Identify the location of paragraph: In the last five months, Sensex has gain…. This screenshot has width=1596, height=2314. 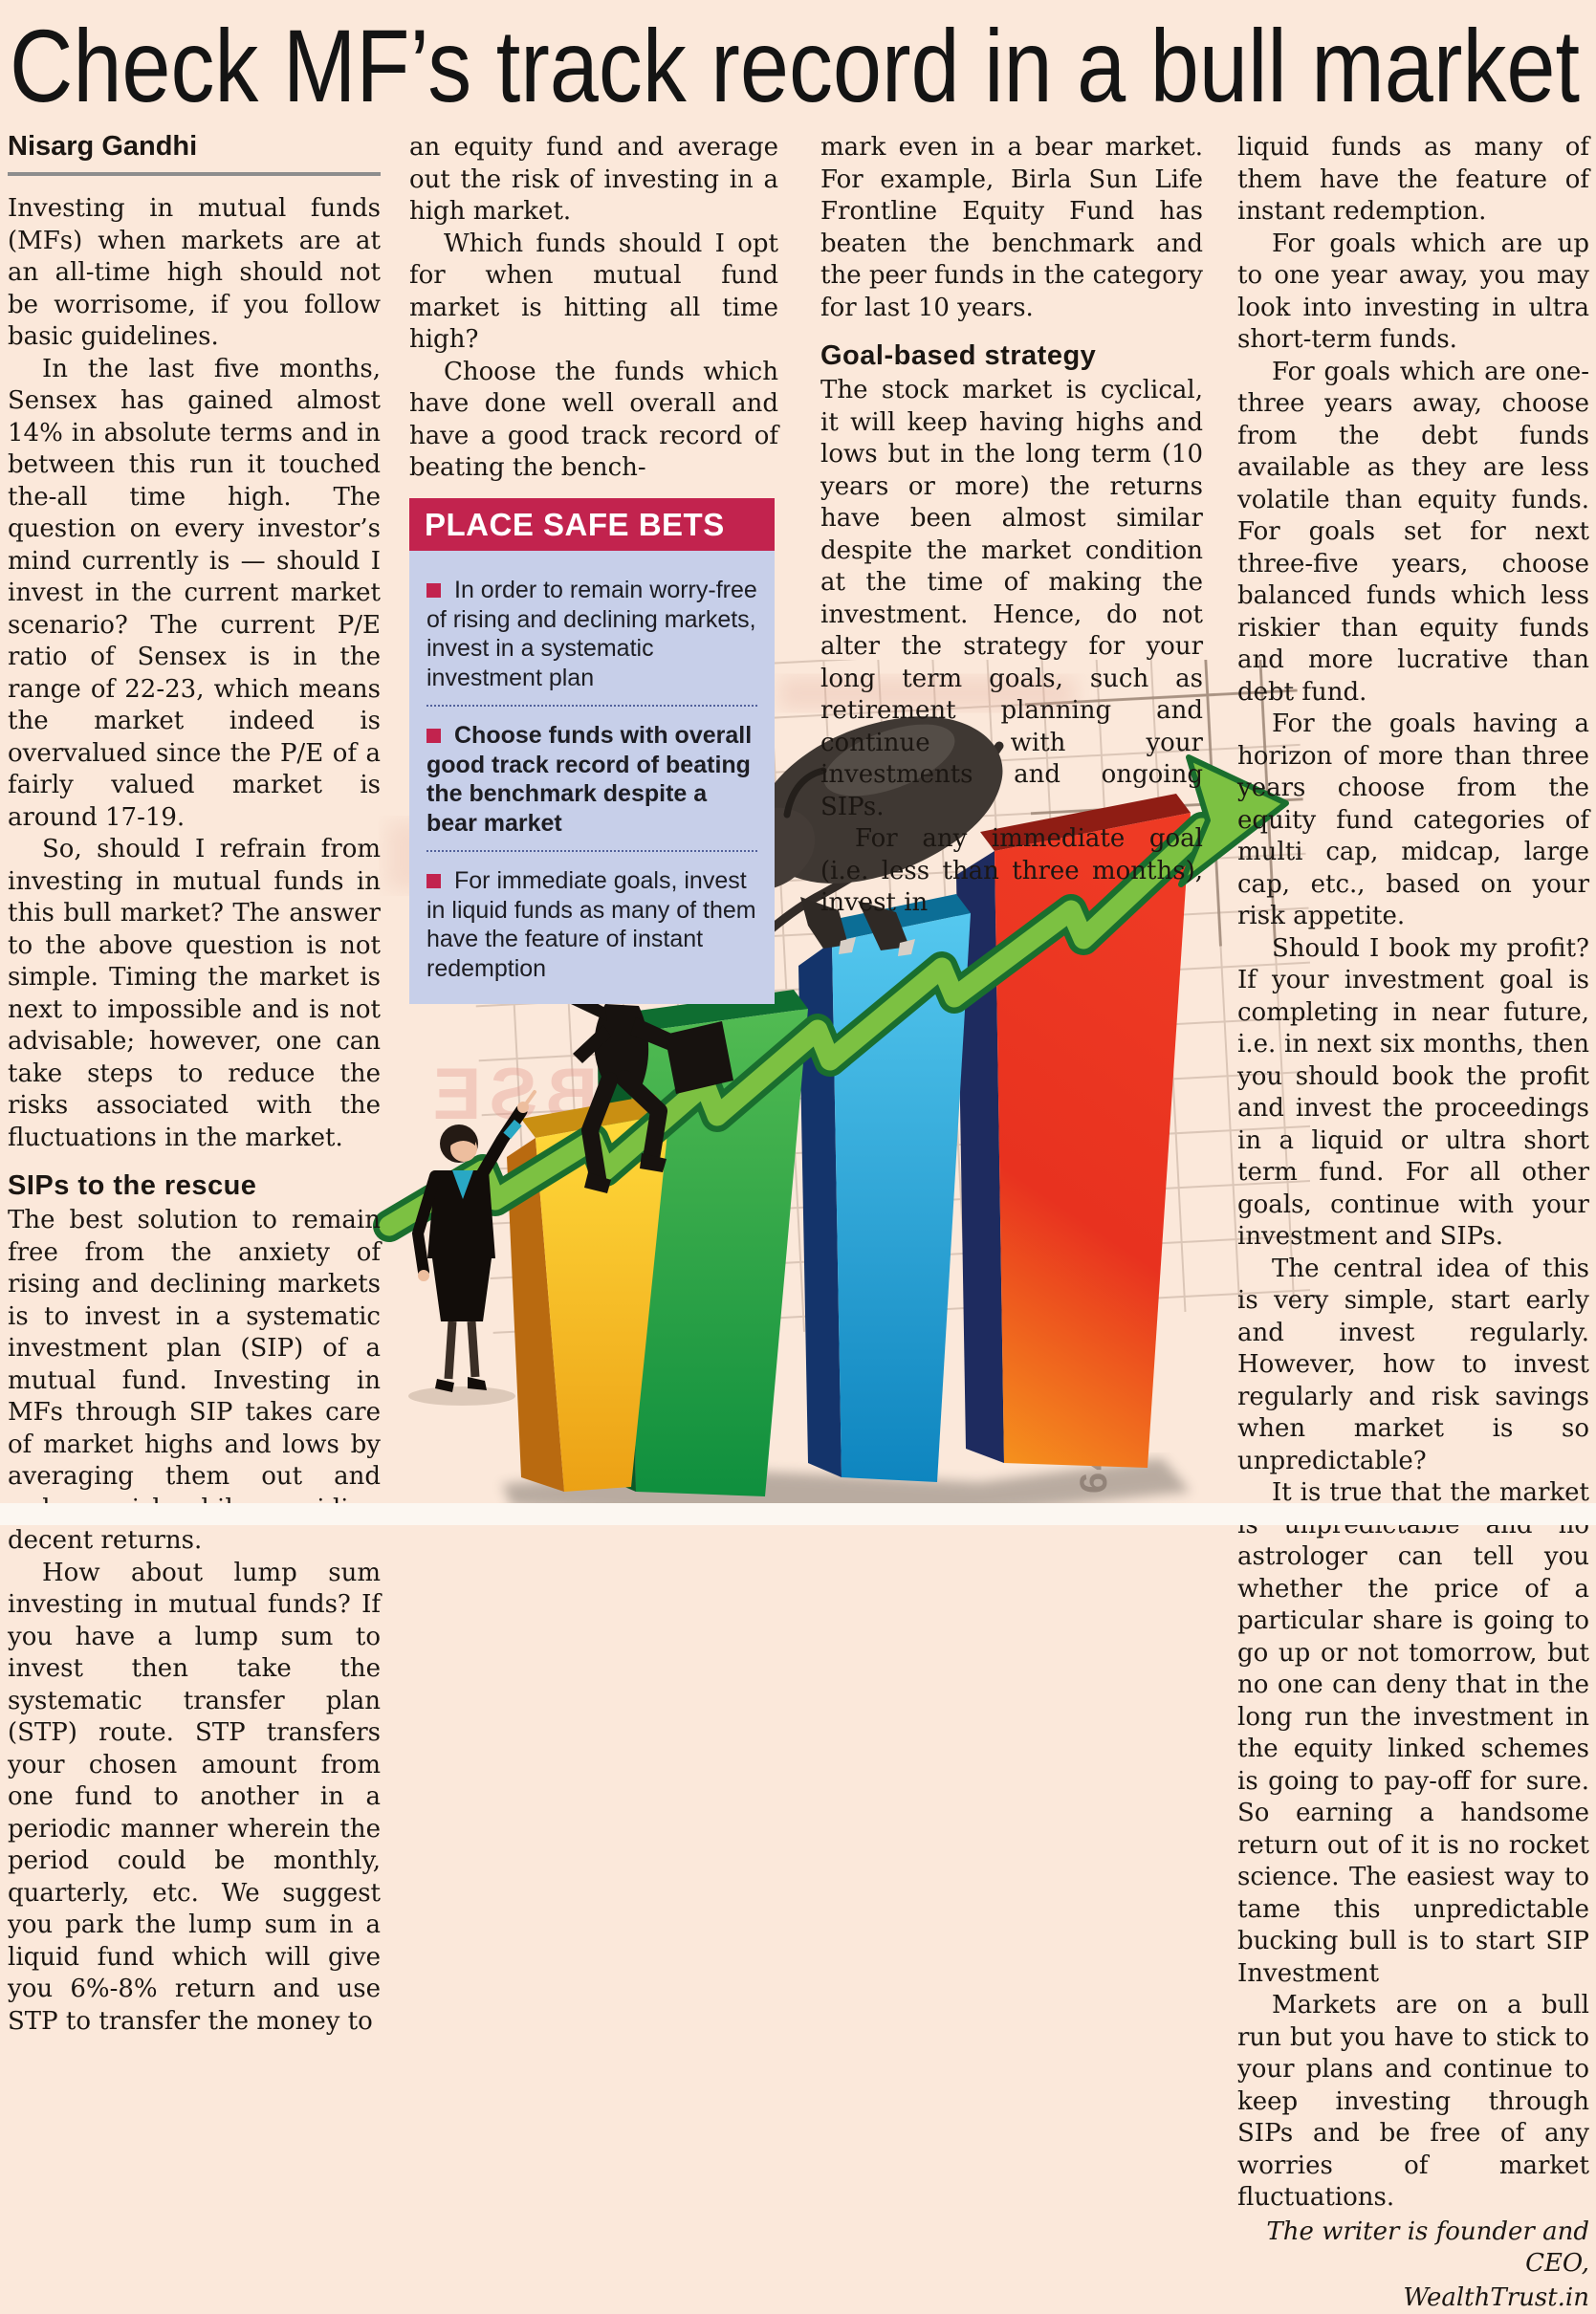
(195, 594).